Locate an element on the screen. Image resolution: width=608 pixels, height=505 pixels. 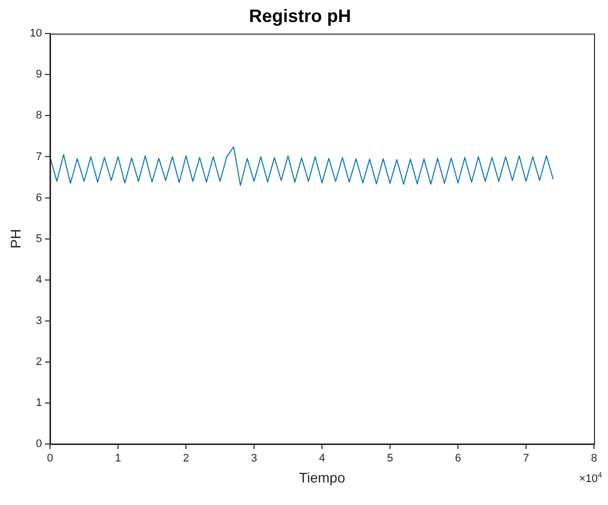
y-tick-label: 8 is located at coordinates (39, 116).